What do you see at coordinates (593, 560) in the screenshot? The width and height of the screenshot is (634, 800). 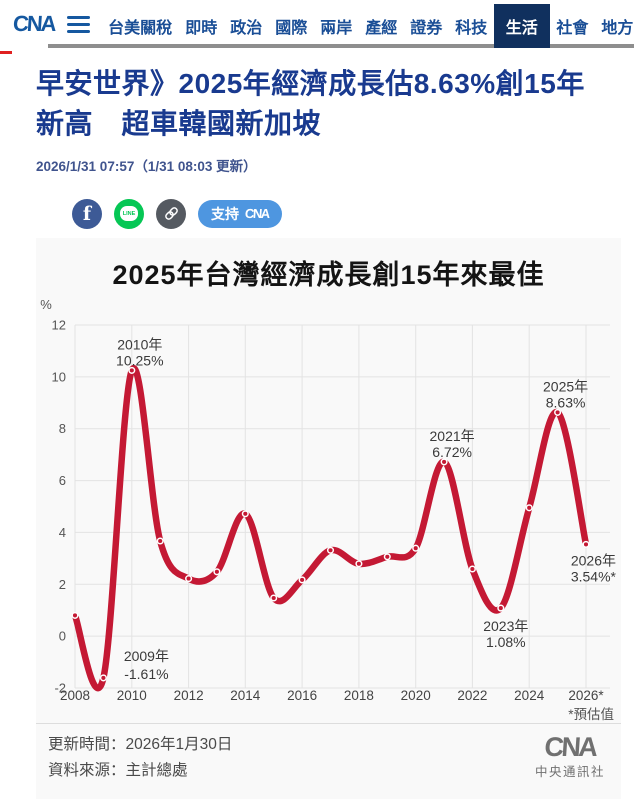 I see `svg-text: 2026年` at bounding box center [593, 560].